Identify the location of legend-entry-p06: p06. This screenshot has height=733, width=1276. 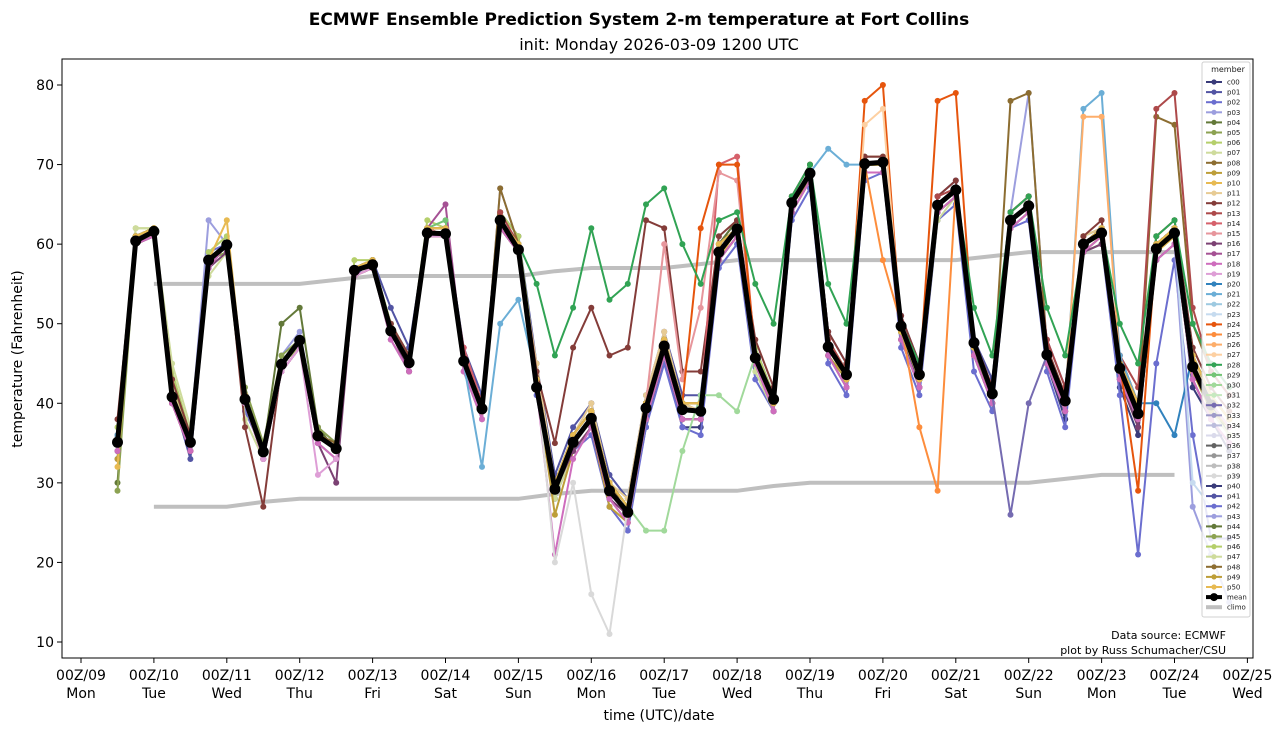
(1223, 143).